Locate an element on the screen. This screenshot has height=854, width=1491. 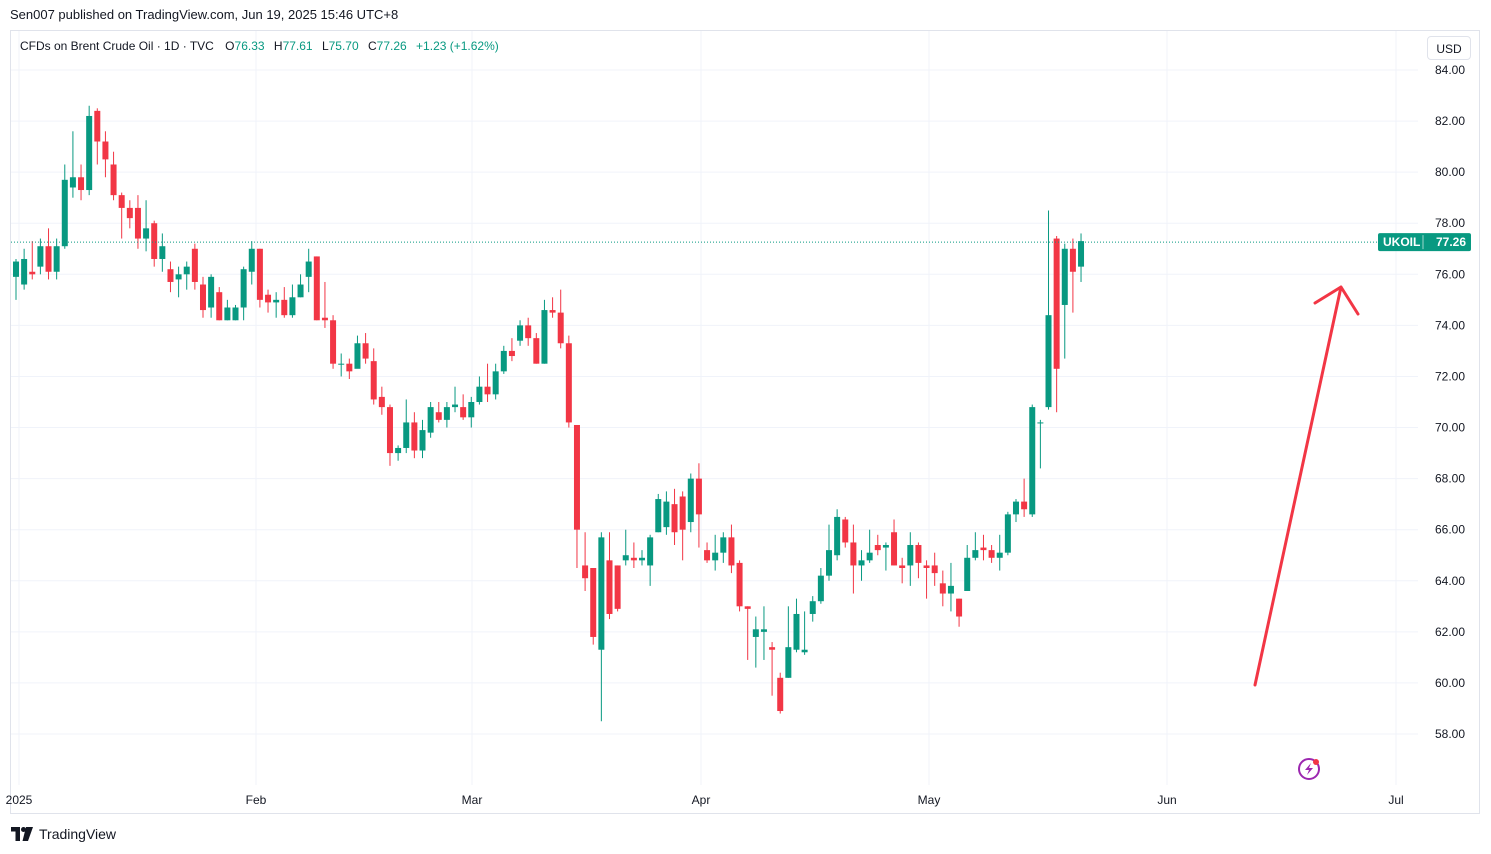
tradingview-logo: TradingView is located at coordinates (63, 834).